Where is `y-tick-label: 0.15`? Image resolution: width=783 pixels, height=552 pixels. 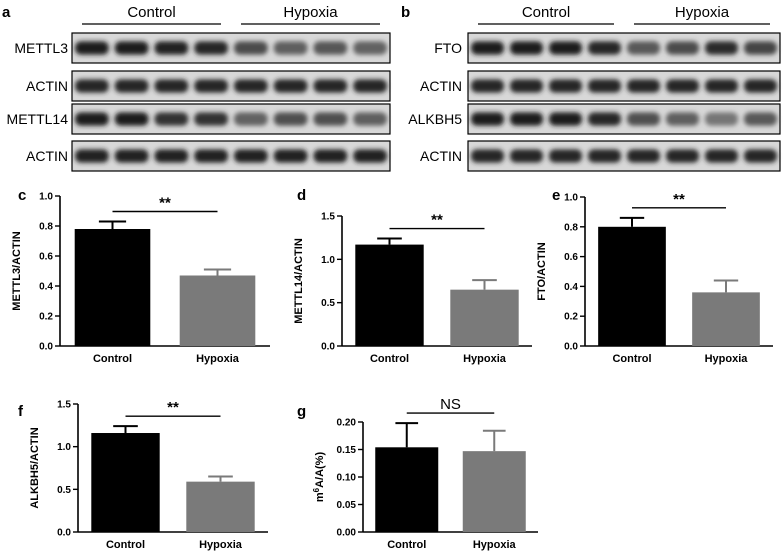 y-tick-label: 0.15 is located at coordinates (347, 450).